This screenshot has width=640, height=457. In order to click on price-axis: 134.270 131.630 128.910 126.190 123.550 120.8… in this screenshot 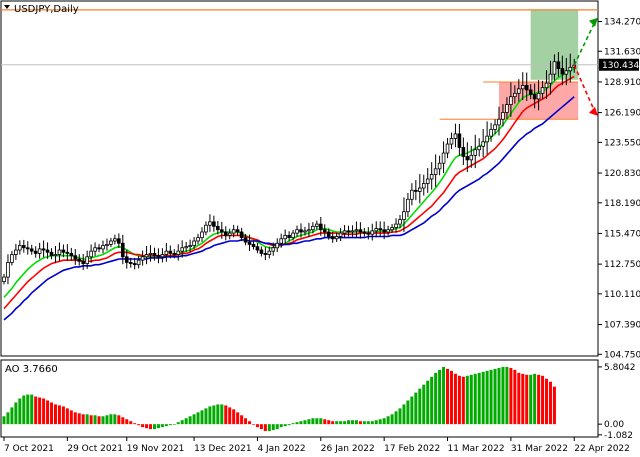, I will do `click(619, 189)`.